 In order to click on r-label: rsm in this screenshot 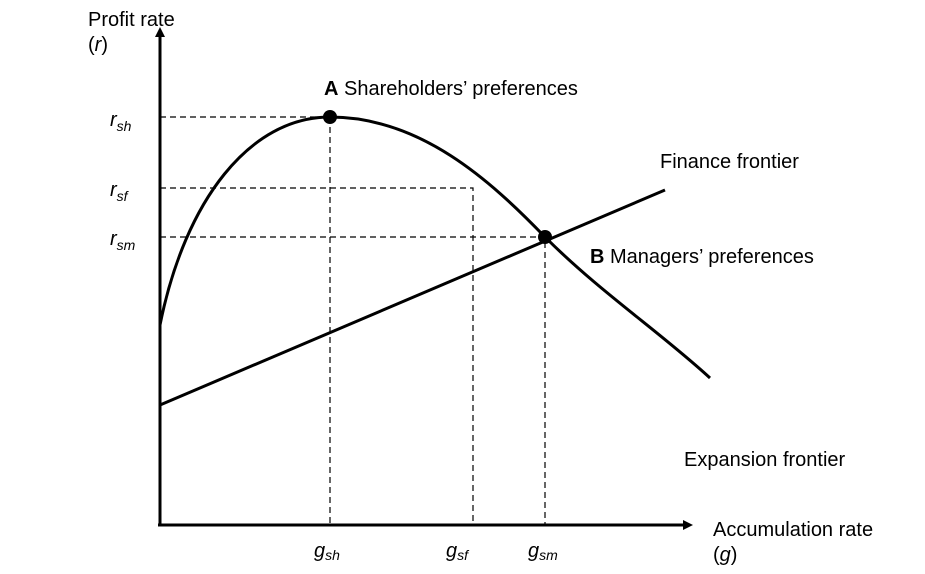, I will do `click(123, 240)`.